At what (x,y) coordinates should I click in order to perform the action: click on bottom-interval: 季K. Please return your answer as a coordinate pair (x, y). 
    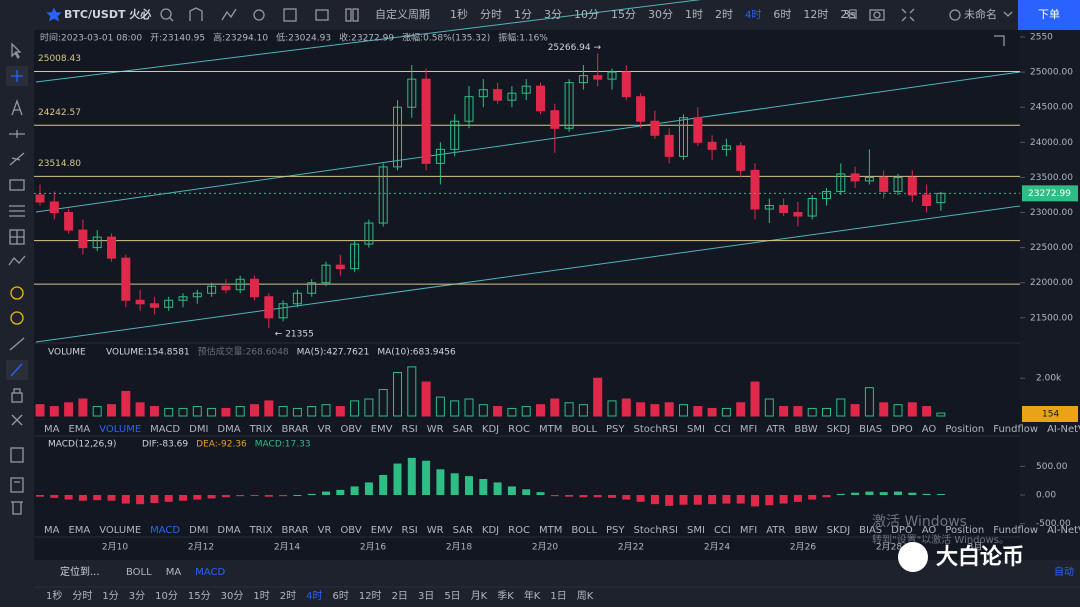
    Looking at the image, I should click on (505, 596).